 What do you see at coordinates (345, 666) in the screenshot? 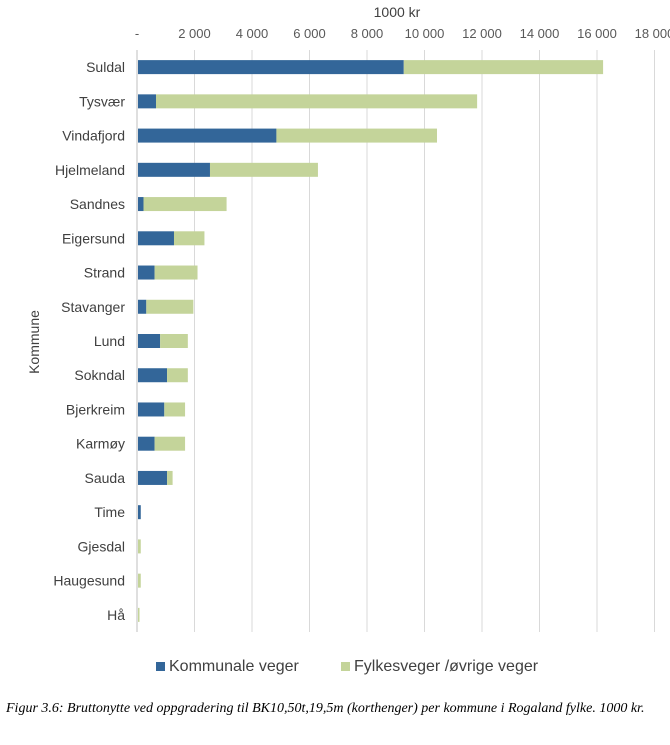
I see `legend-swatch-fylkesveger` at bounding box center [345, 666].